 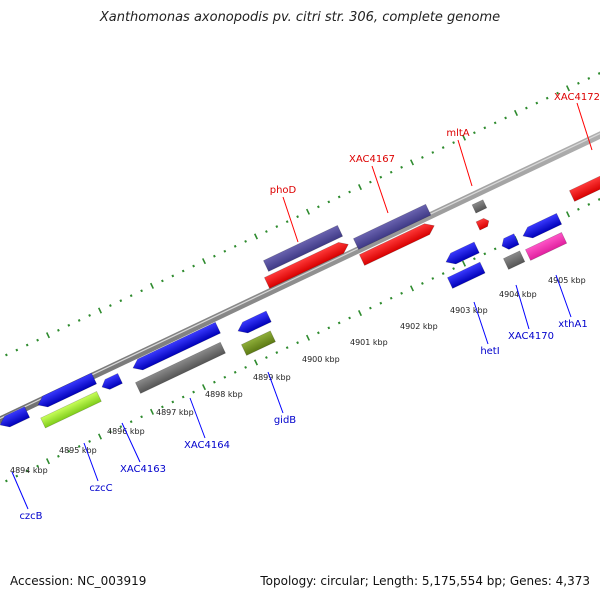 I want to click on feature-mltA, so click(x=482, y=224).